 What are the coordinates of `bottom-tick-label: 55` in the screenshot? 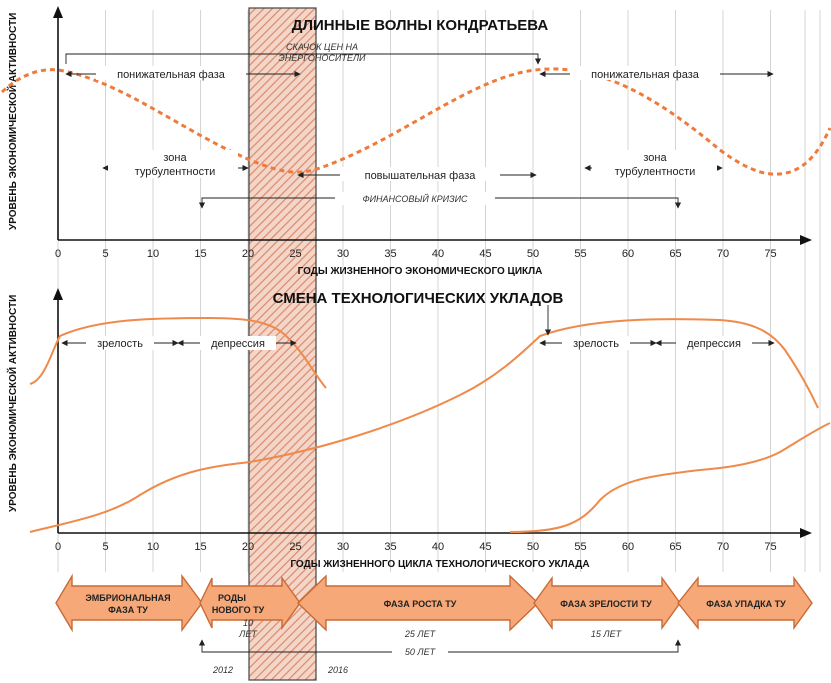 It's located at (580, 547).